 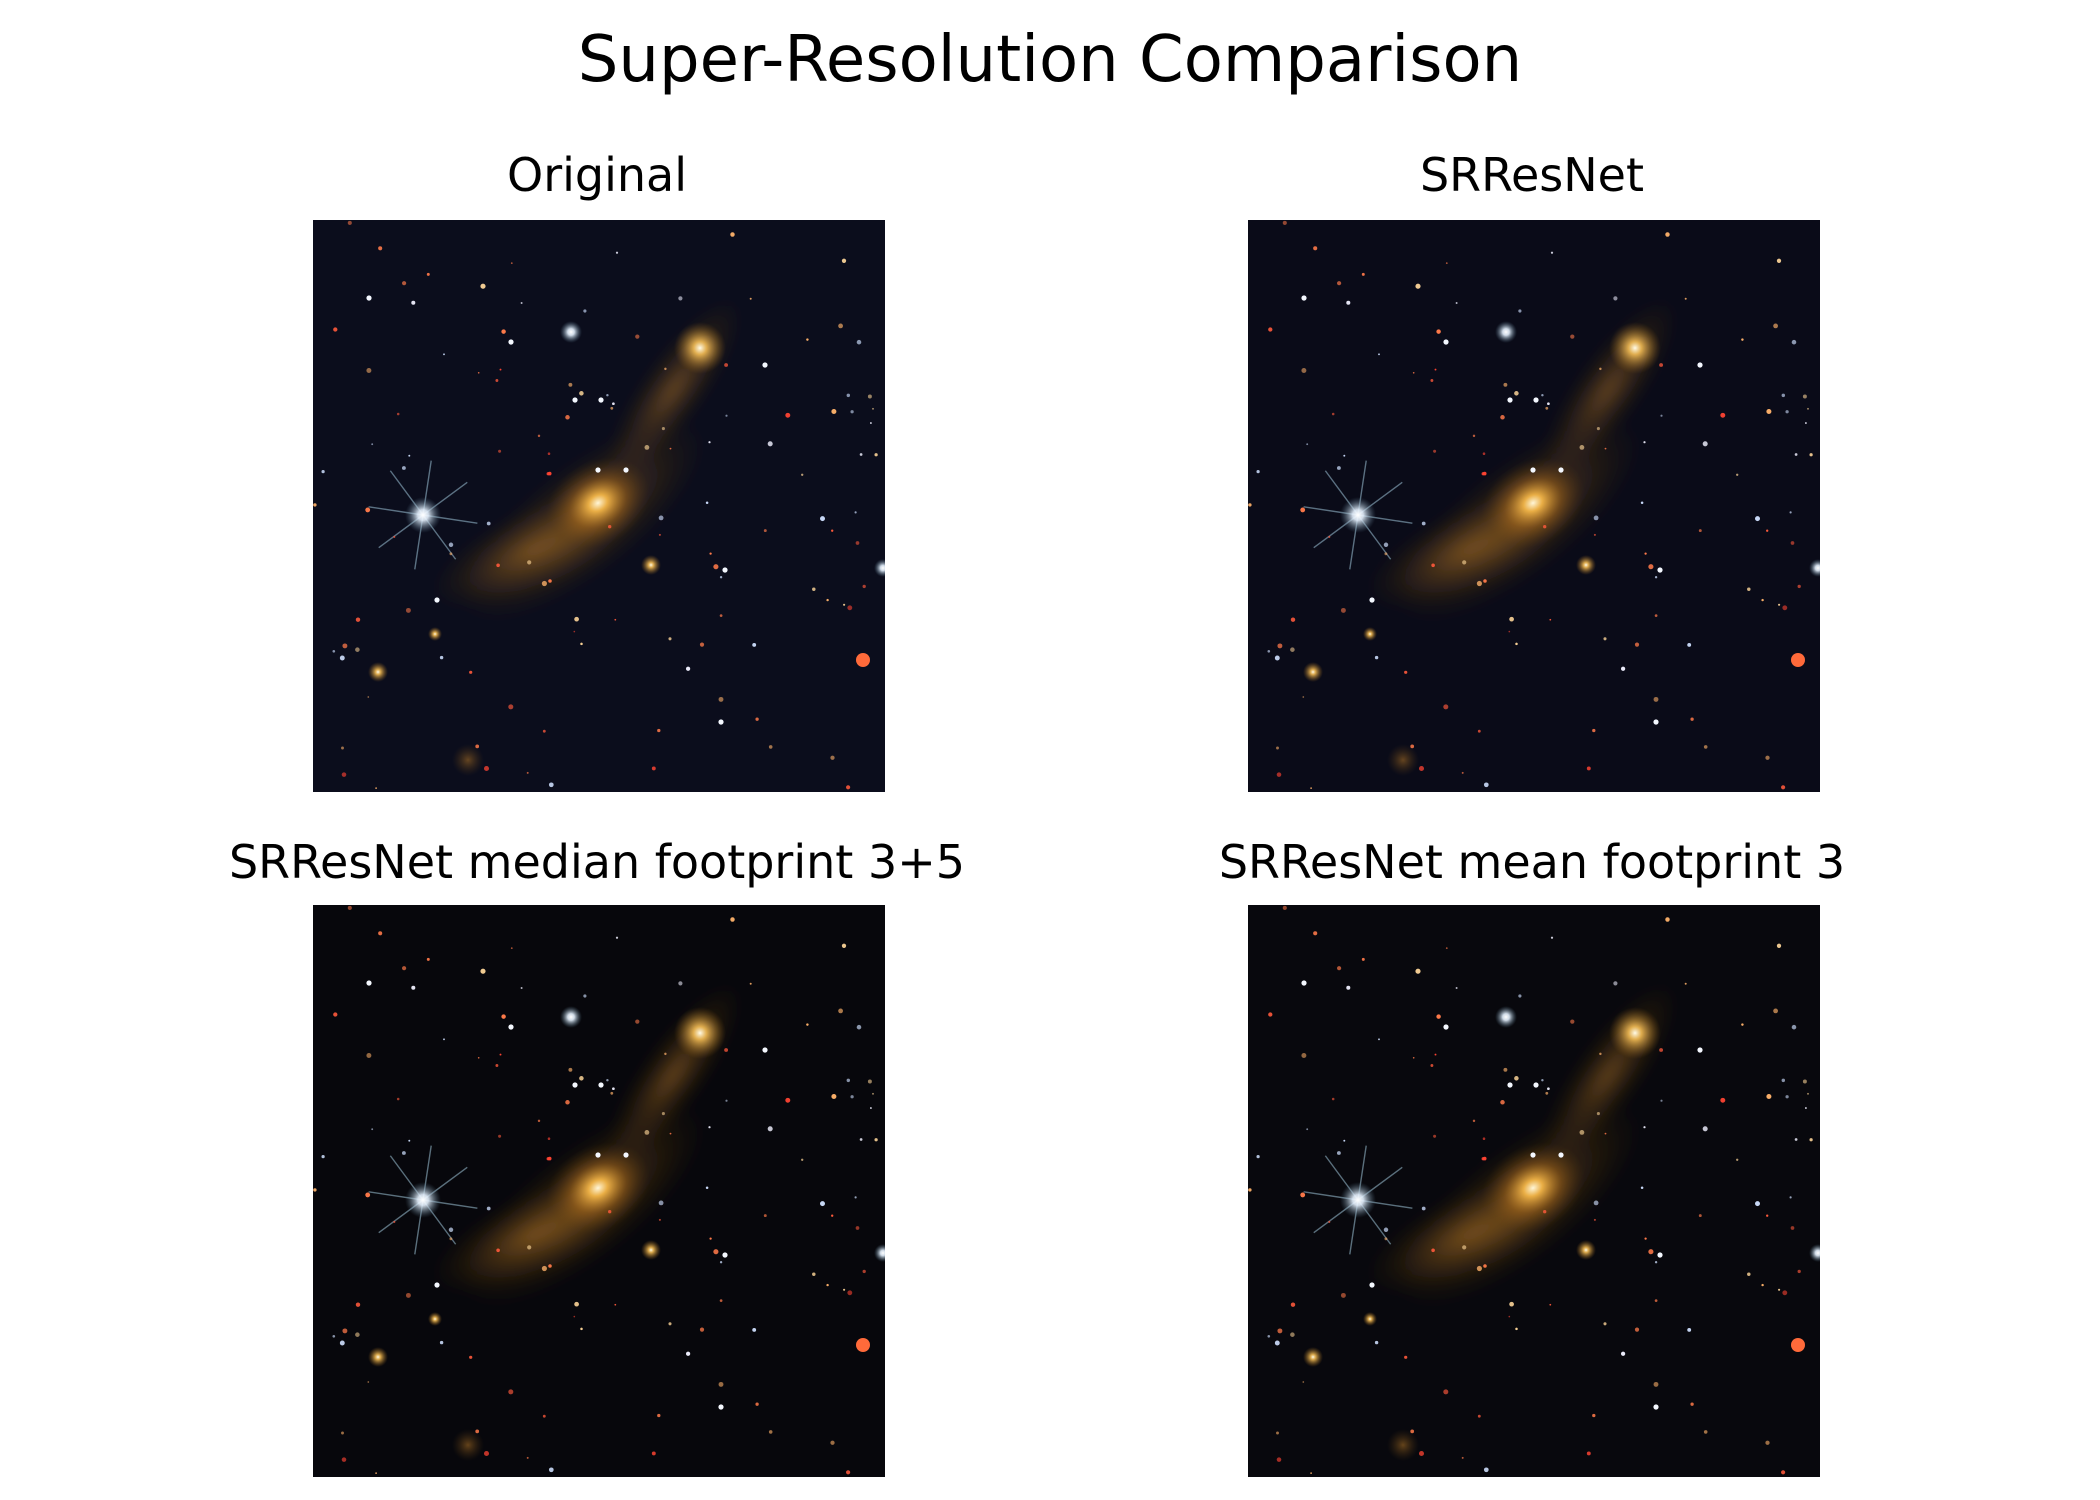 What do you see at coordinates (596, 175) in the screenshot?
I see `panel-title-original: Original` at bounding box center [596, 175].